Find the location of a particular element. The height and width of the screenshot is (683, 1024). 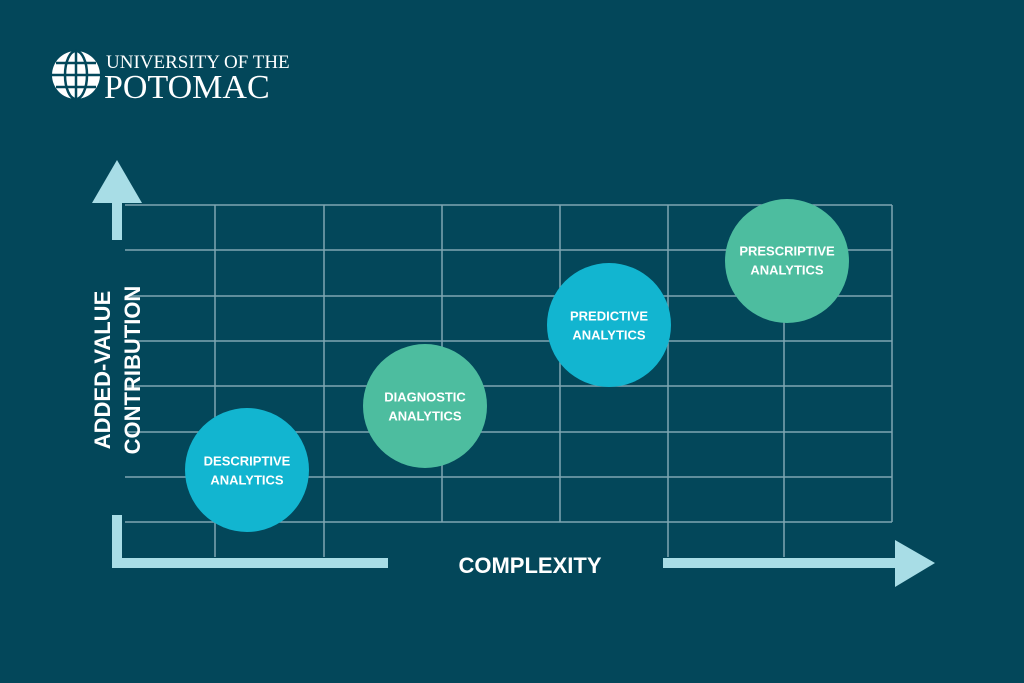

x-axis-label: COMPLEXITY is located at coordinates (529, 565).